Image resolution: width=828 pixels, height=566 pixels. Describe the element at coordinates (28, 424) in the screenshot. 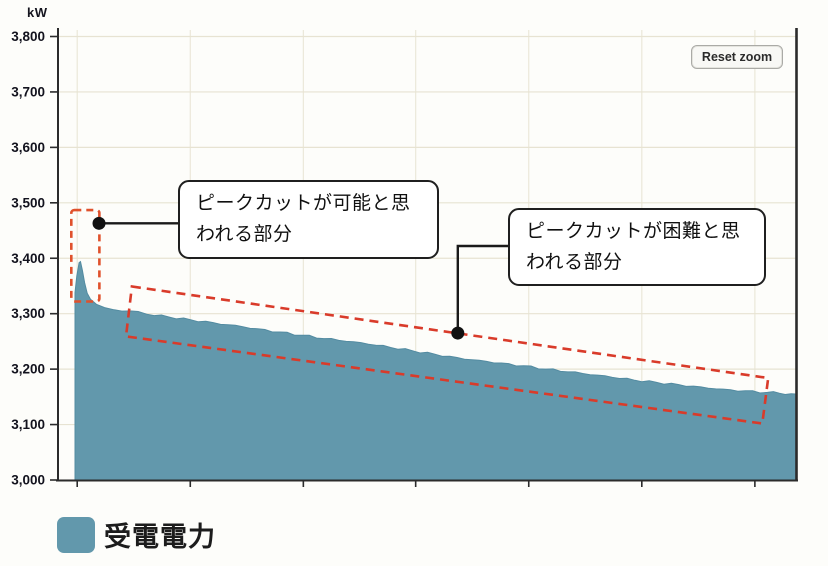

I see `y-axis-tick-label: 3,100` at that location.